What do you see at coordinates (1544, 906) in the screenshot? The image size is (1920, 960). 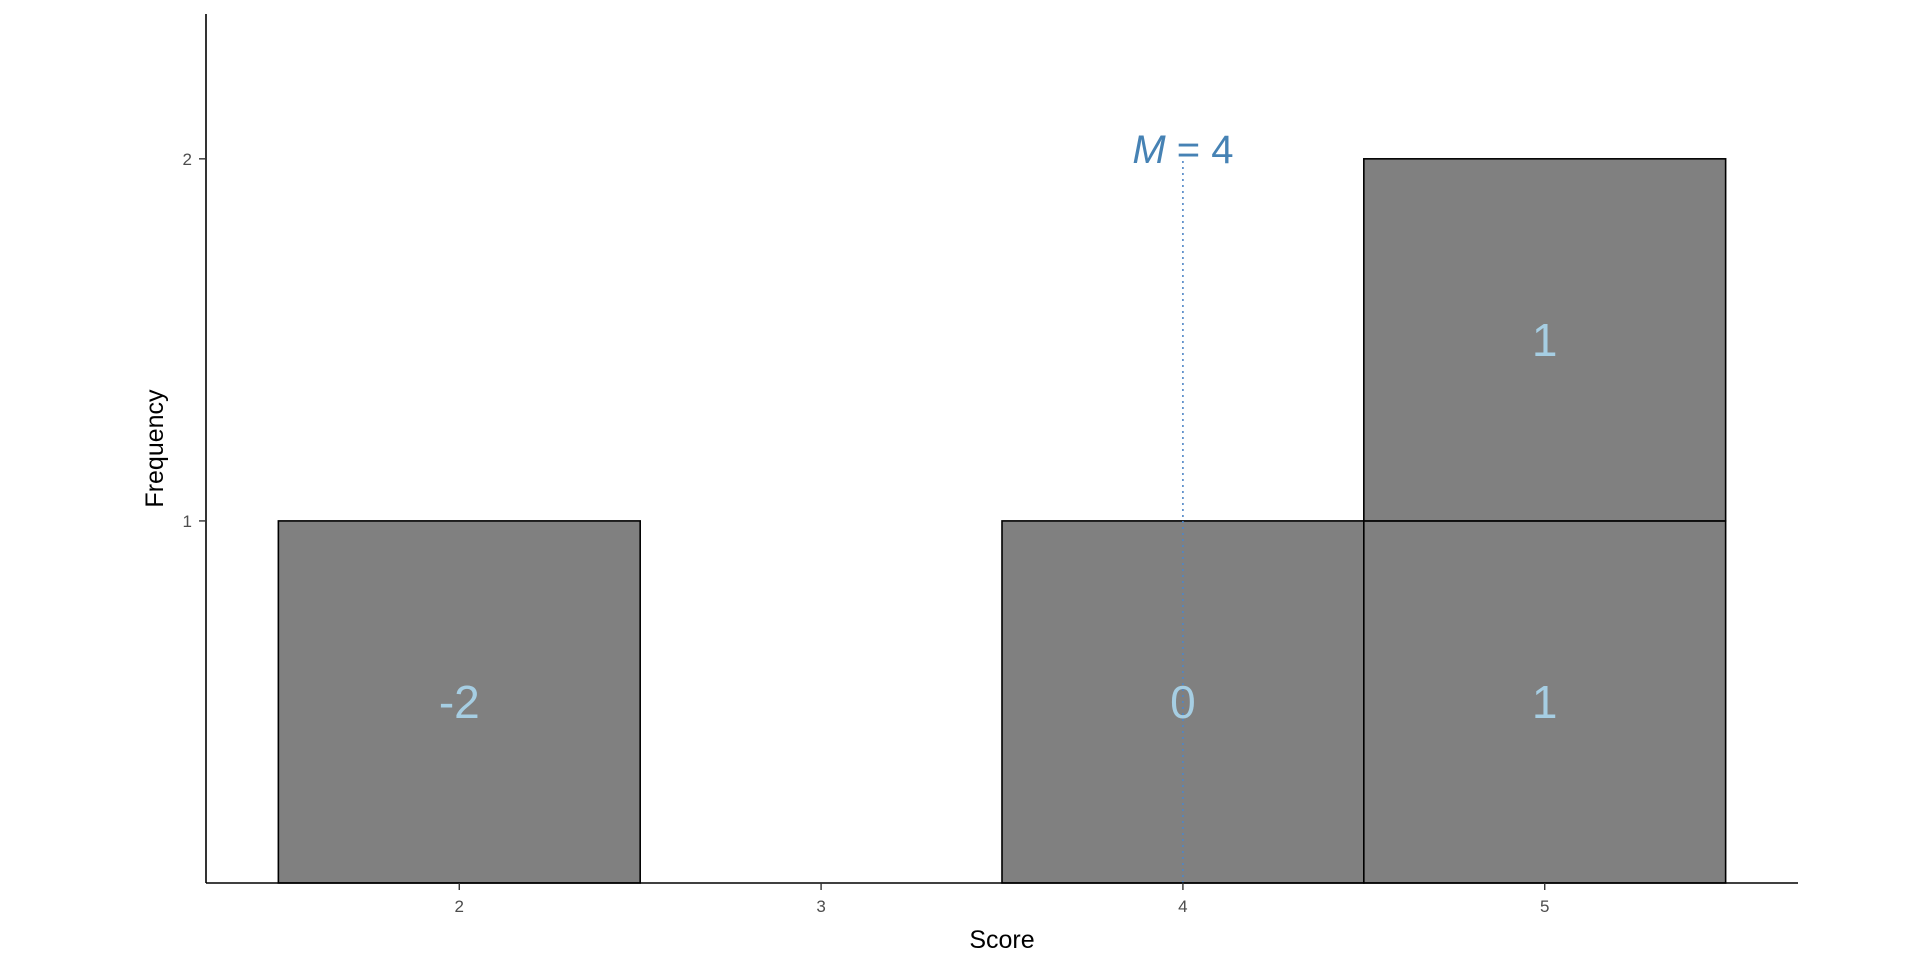 I see `x-tick-label: 5` at bounding box center [1544, 906].